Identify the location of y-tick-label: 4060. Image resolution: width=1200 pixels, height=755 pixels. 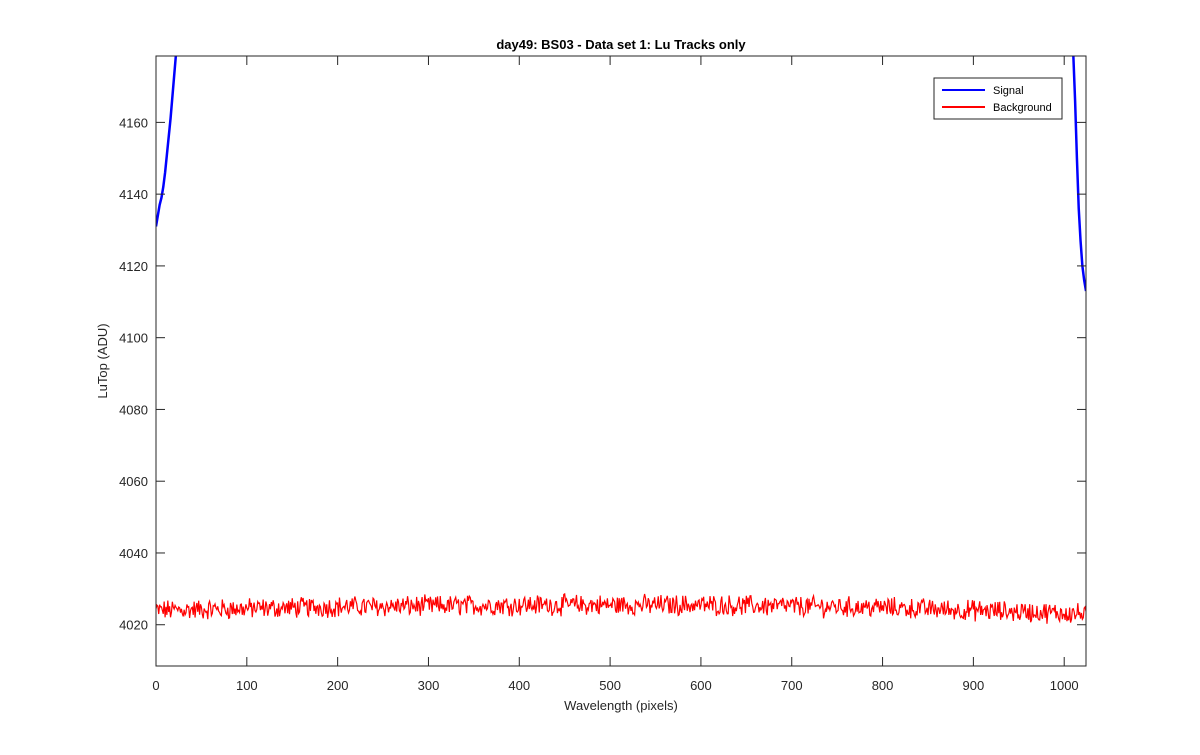
(133, 481).